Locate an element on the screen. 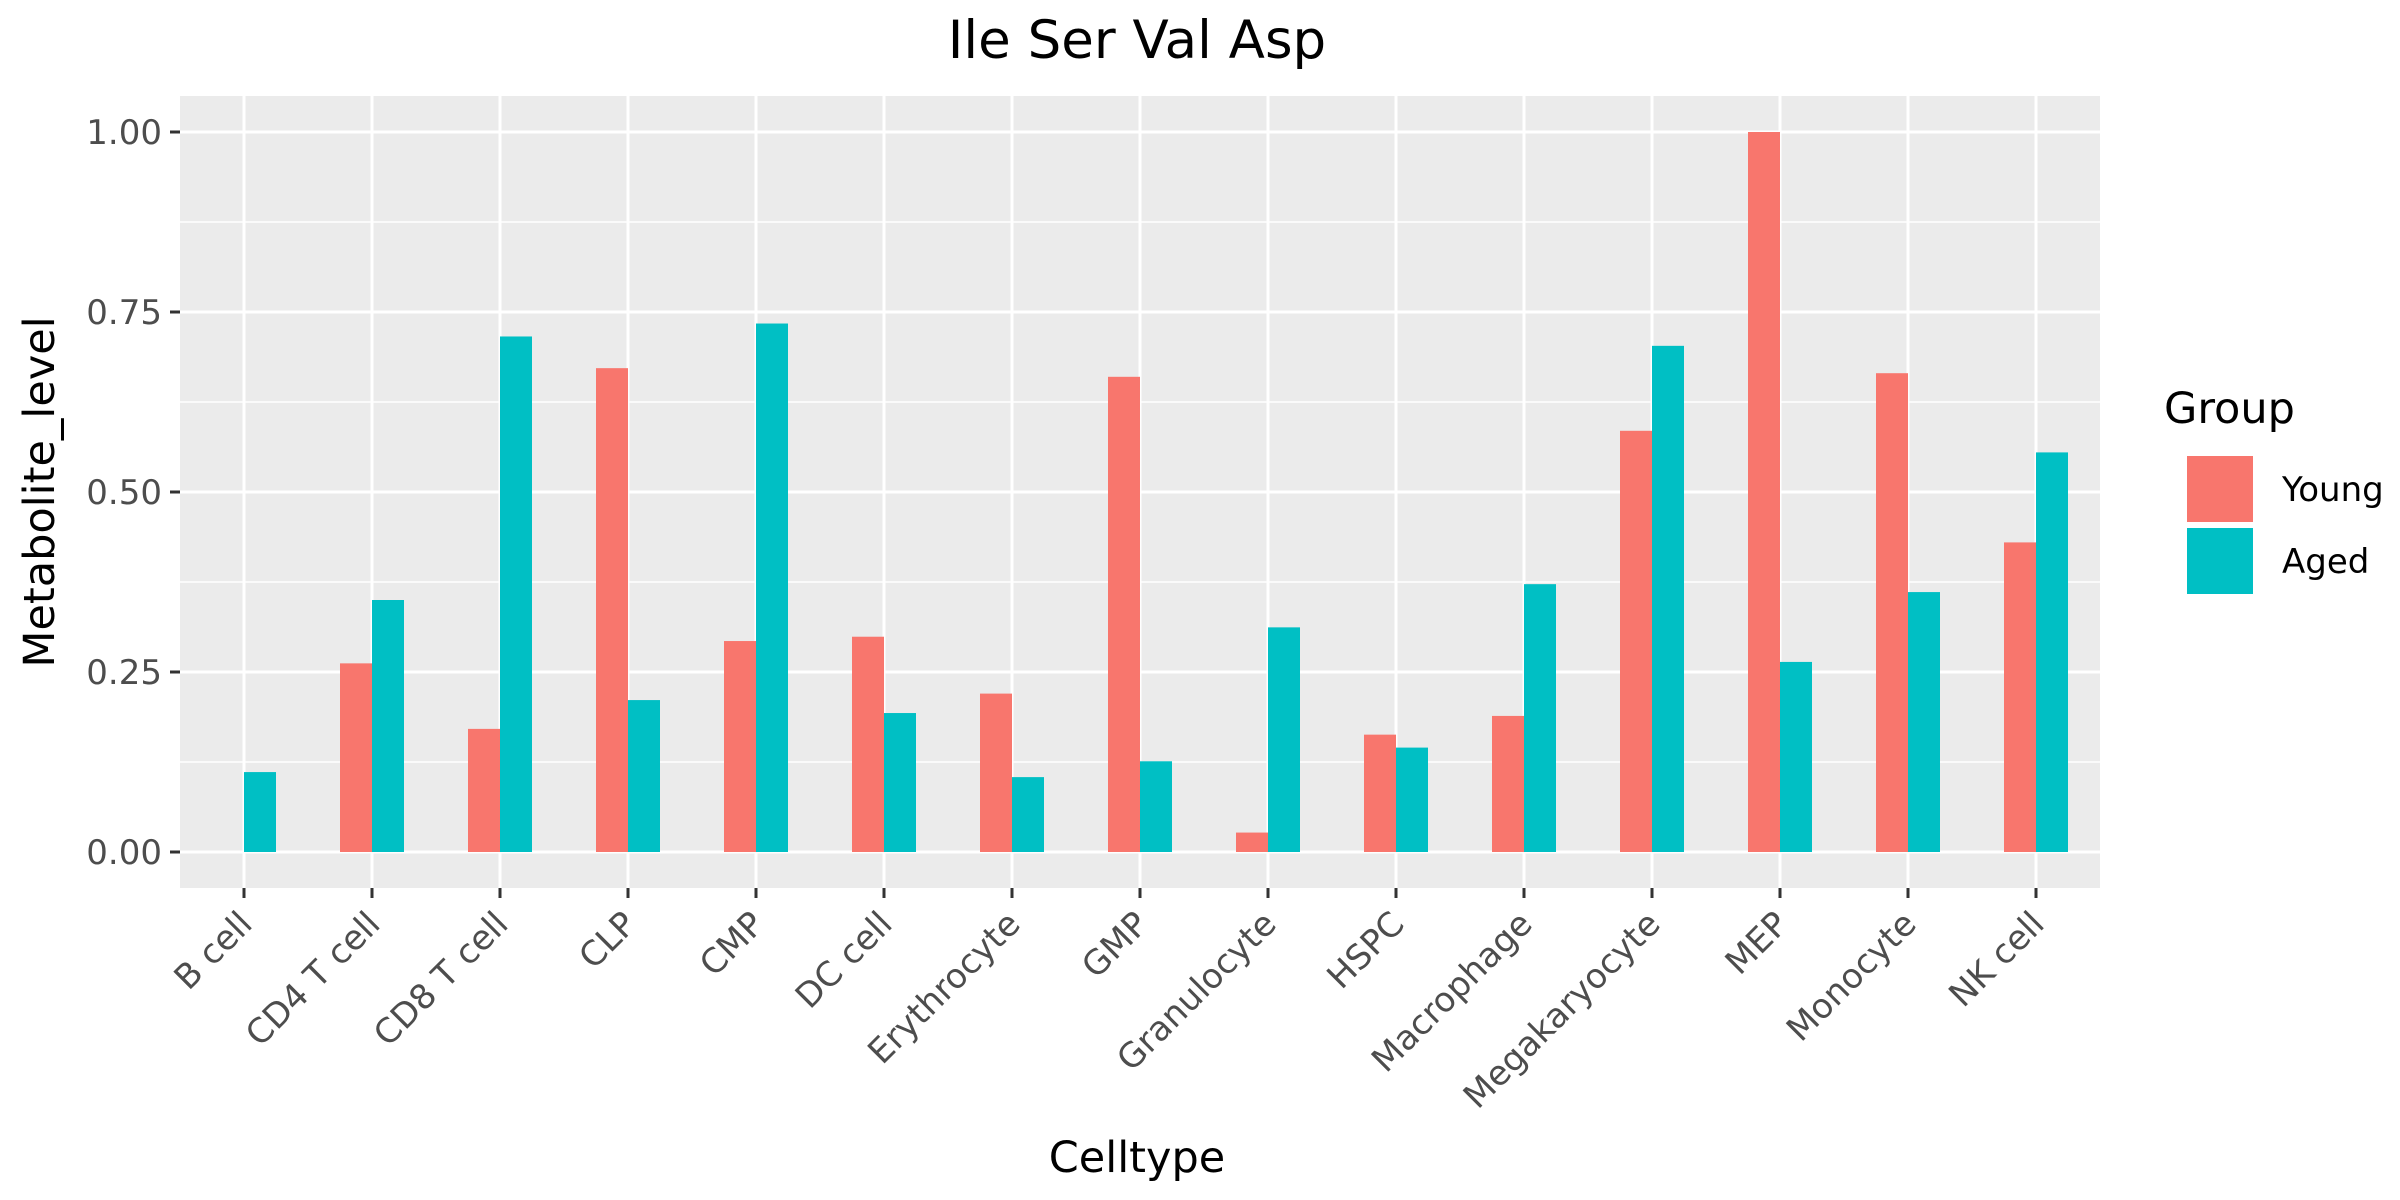 The height and width of the screenshot is (1200, 2400). chart-title: Ile Ser Val Asp is located at coordinates (1137, 40).